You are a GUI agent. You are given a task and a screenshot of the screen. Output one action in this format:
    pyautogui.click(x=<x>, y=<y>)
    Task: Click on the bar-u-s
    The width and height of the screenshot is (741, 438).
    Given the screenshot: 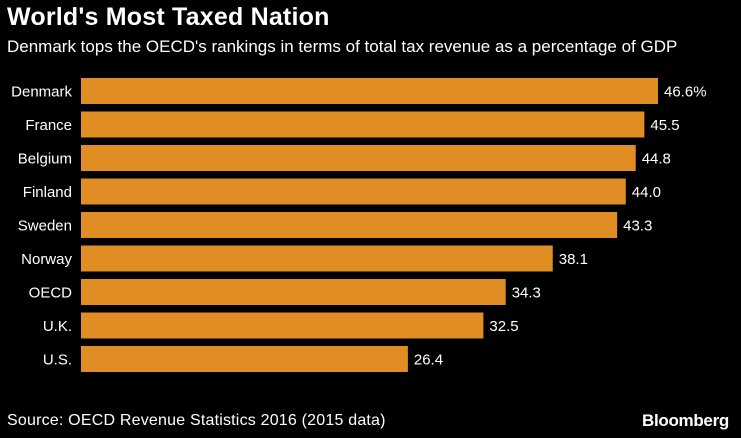 What is the action you would take?
    pyautogui.click(x=244, y=359)
    